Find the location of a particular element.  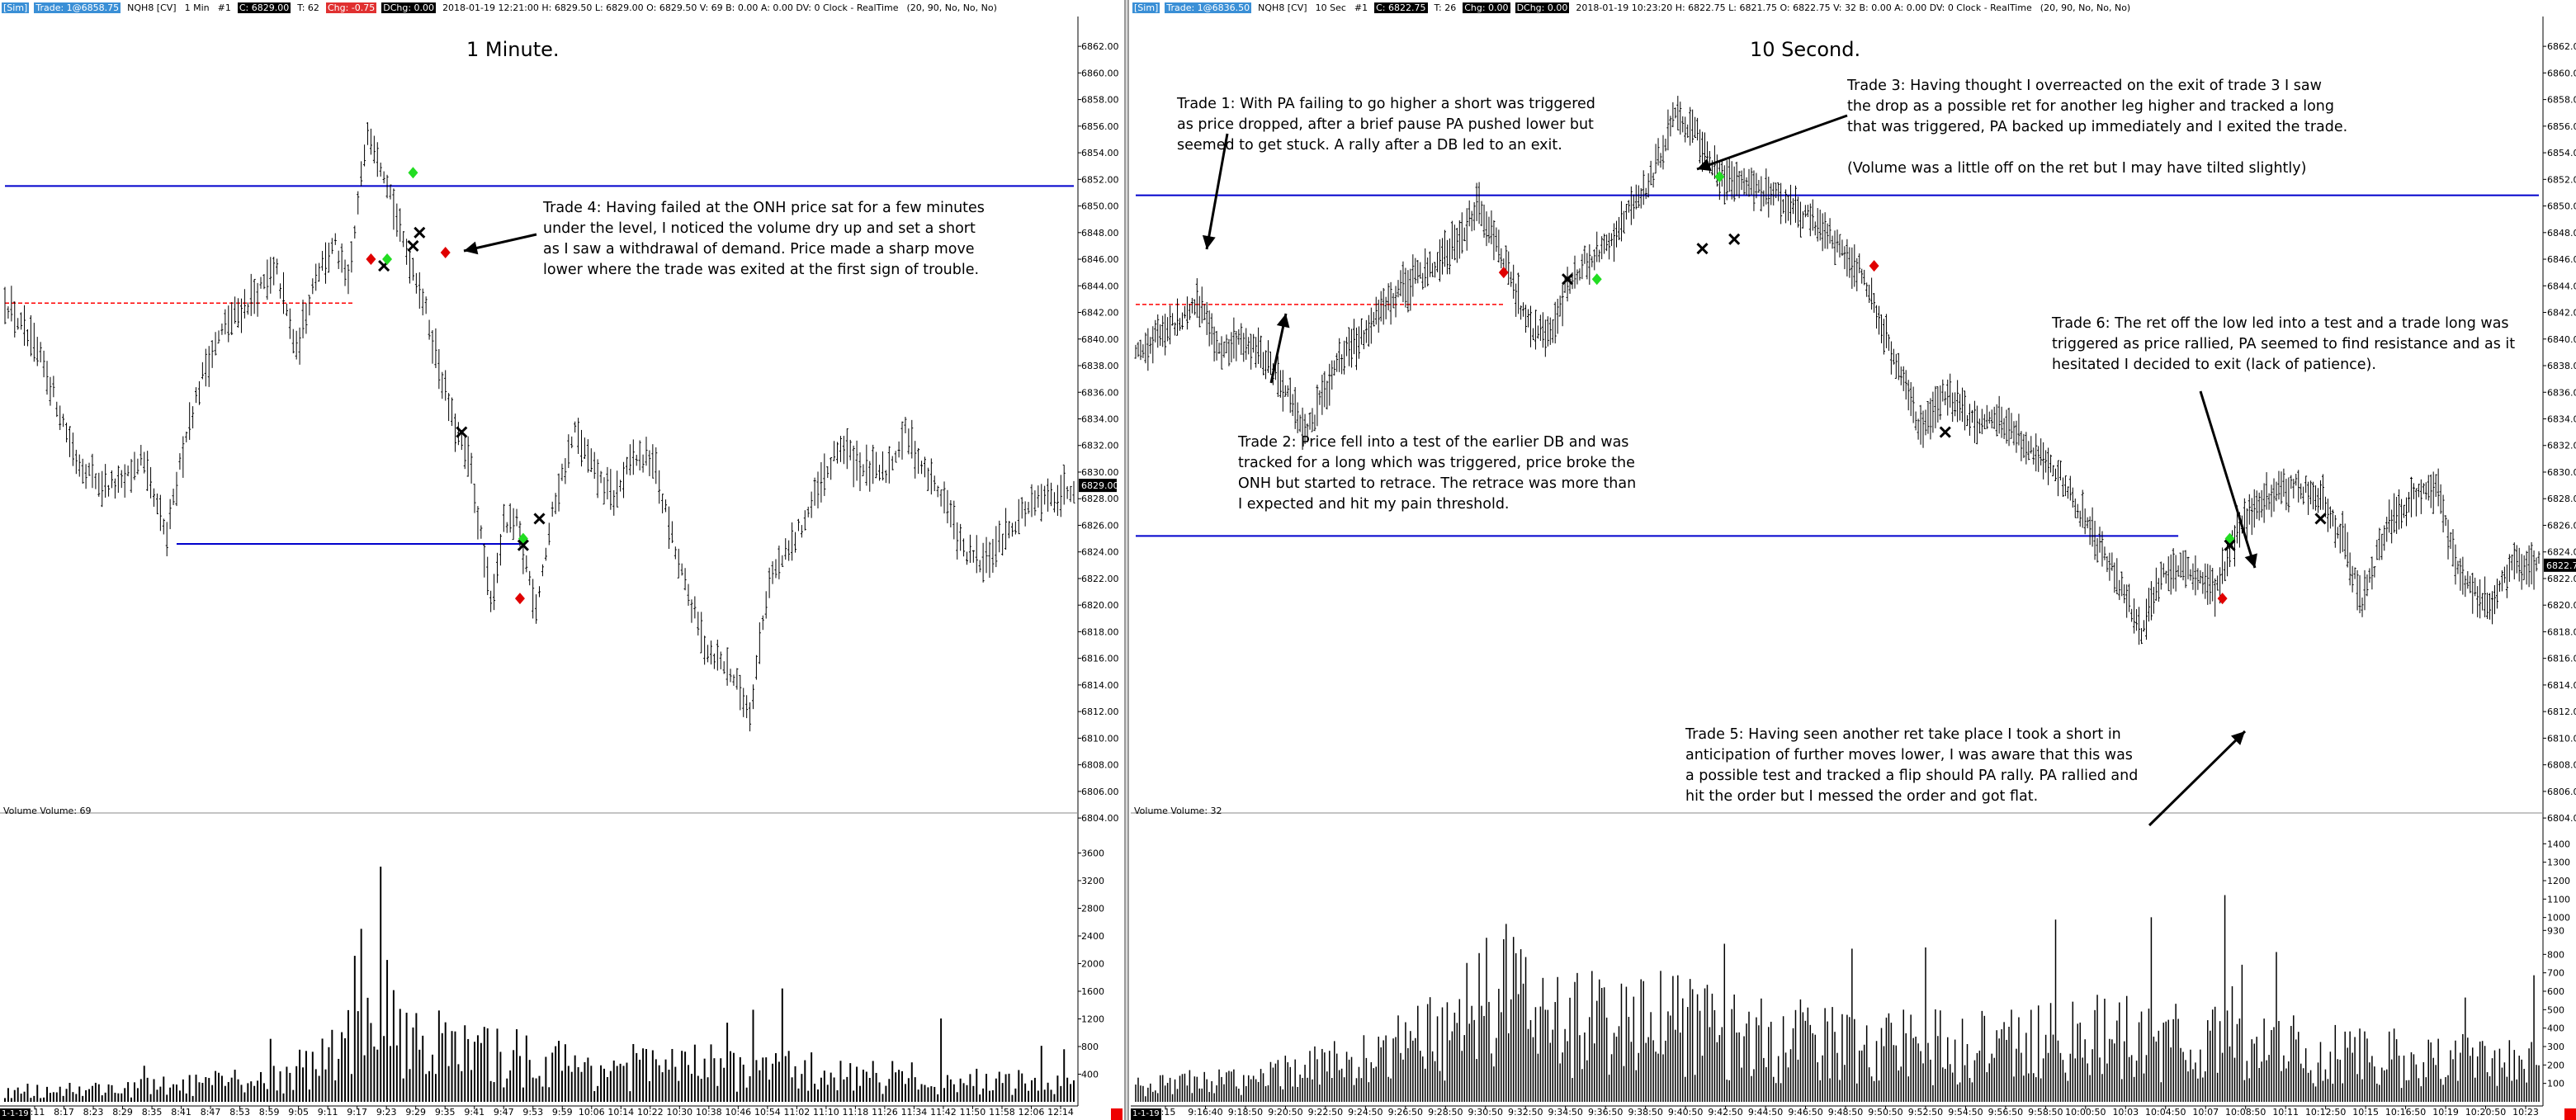

price-tick-label: 6862.00 is located at coordinates (1100, 46).